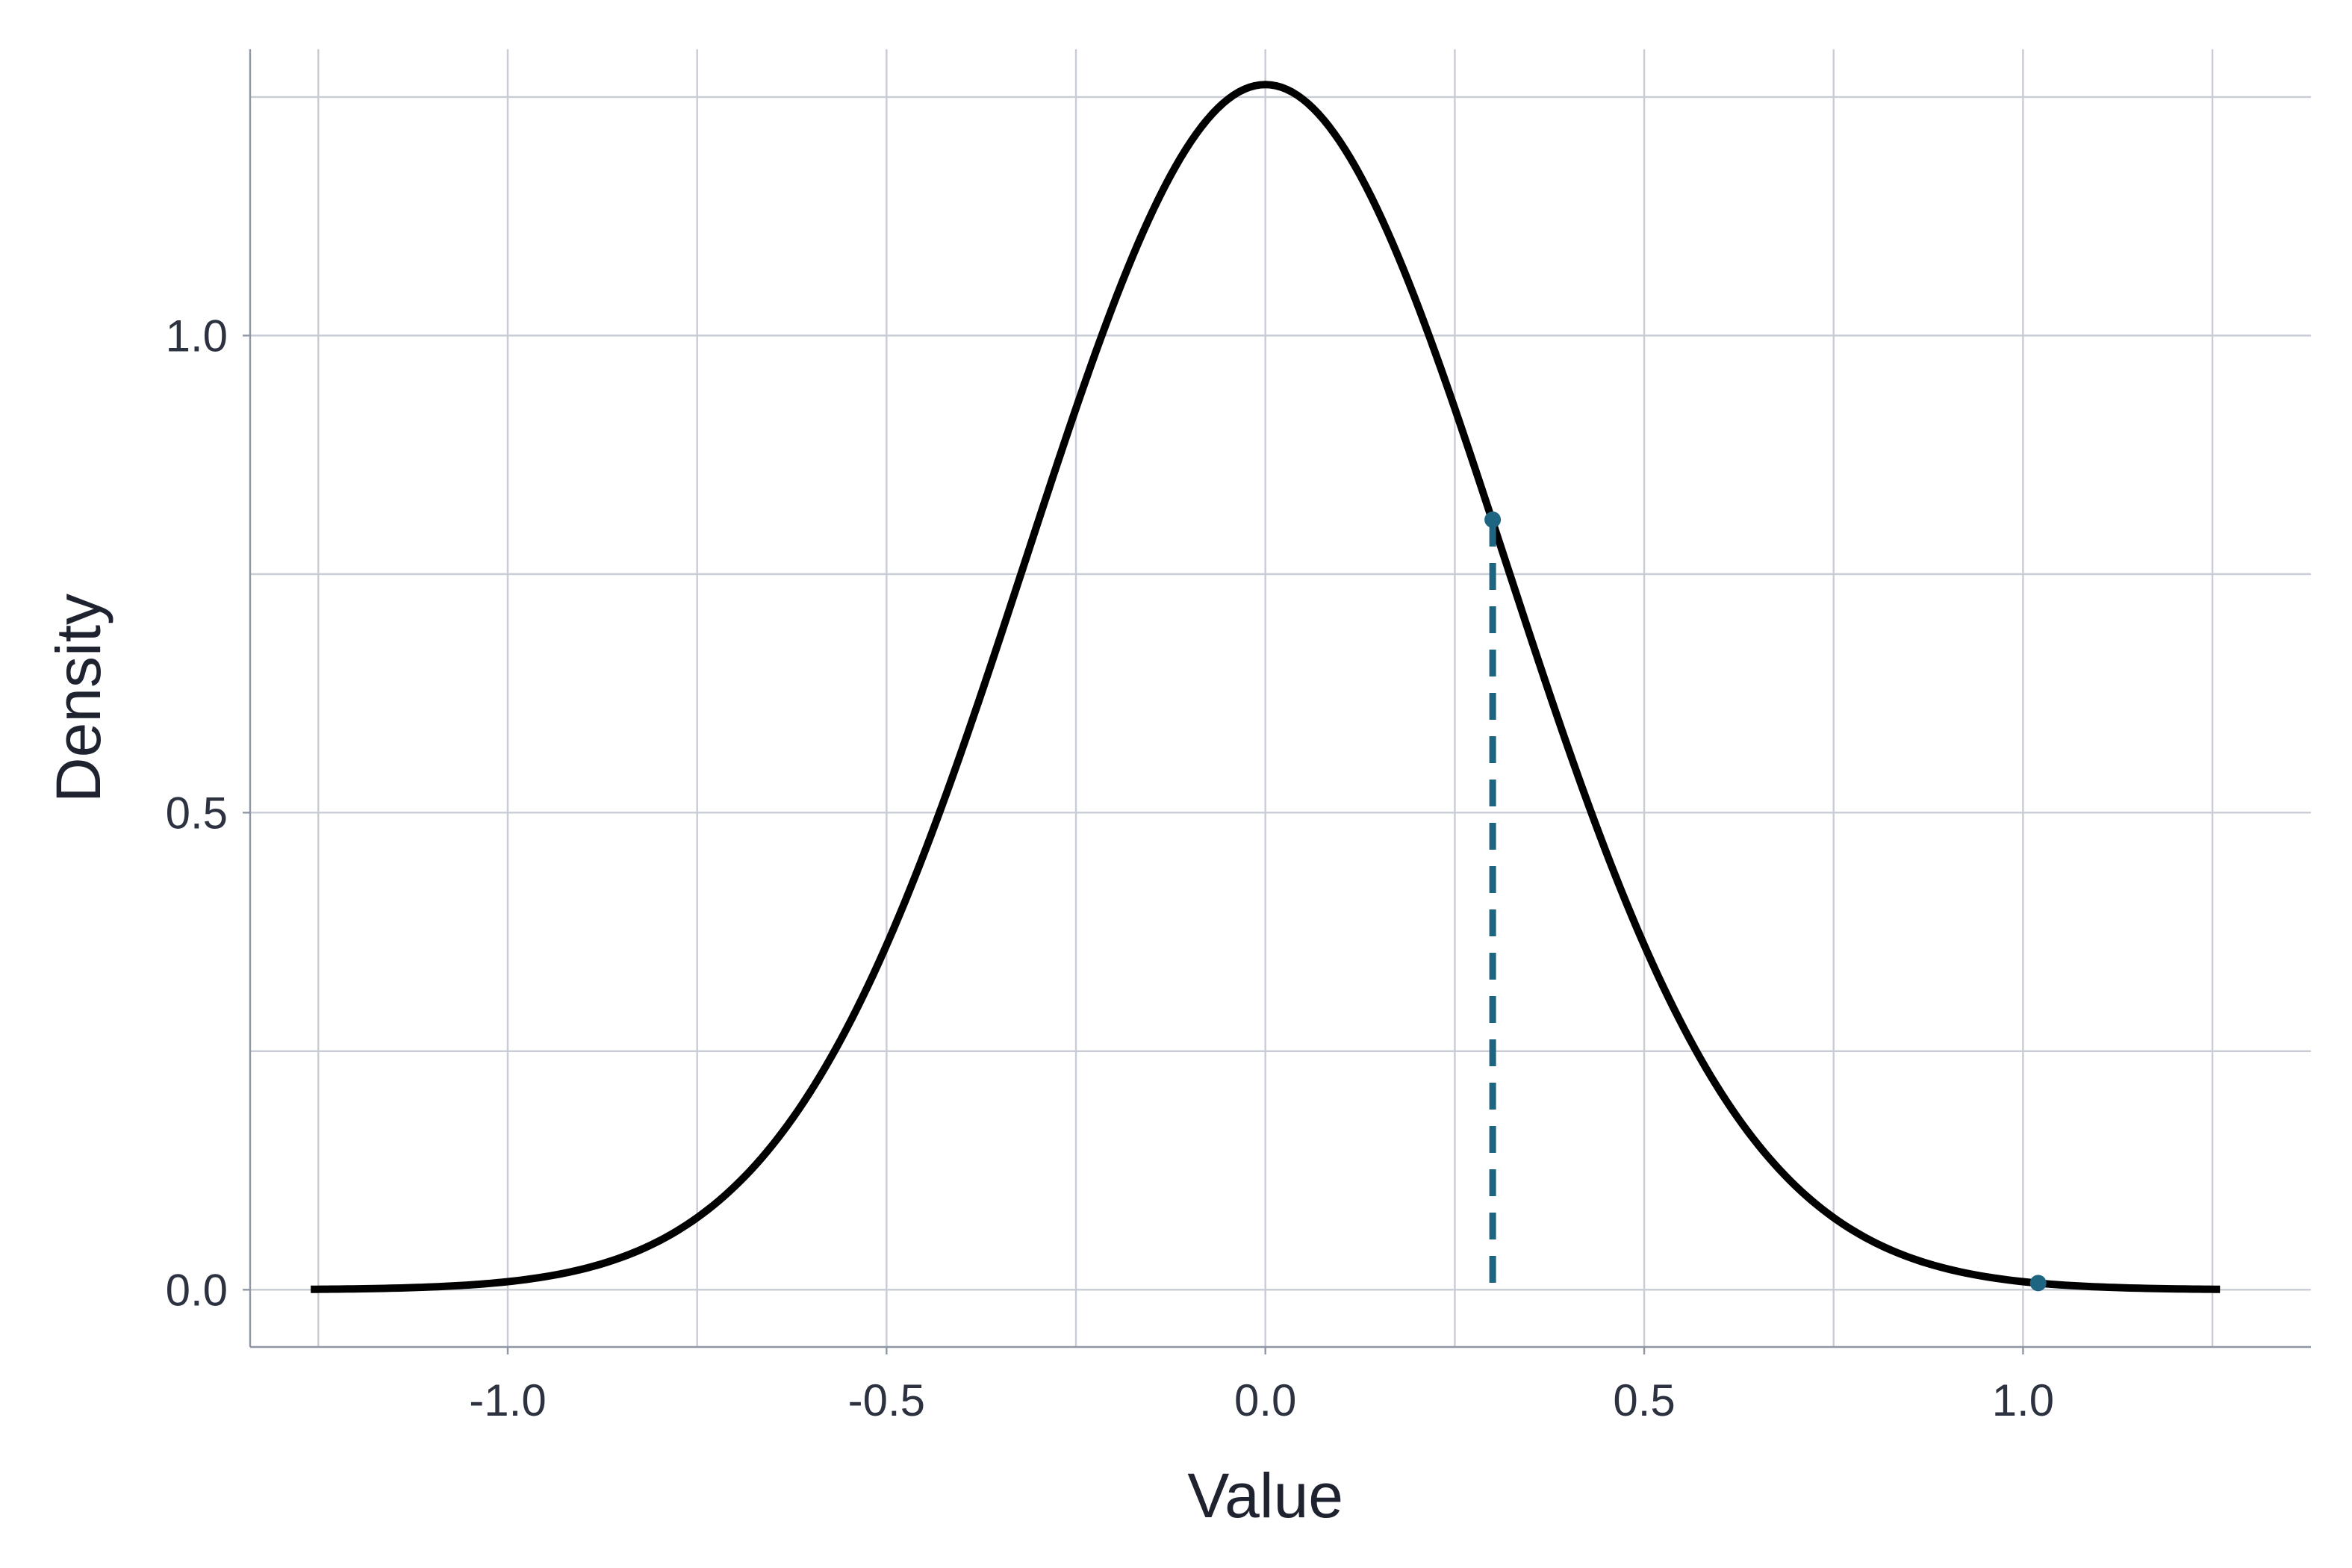 This screenshot has width=2352, height=1568. I want to click on x-tick-label: -0.5, so click(886, 1400).